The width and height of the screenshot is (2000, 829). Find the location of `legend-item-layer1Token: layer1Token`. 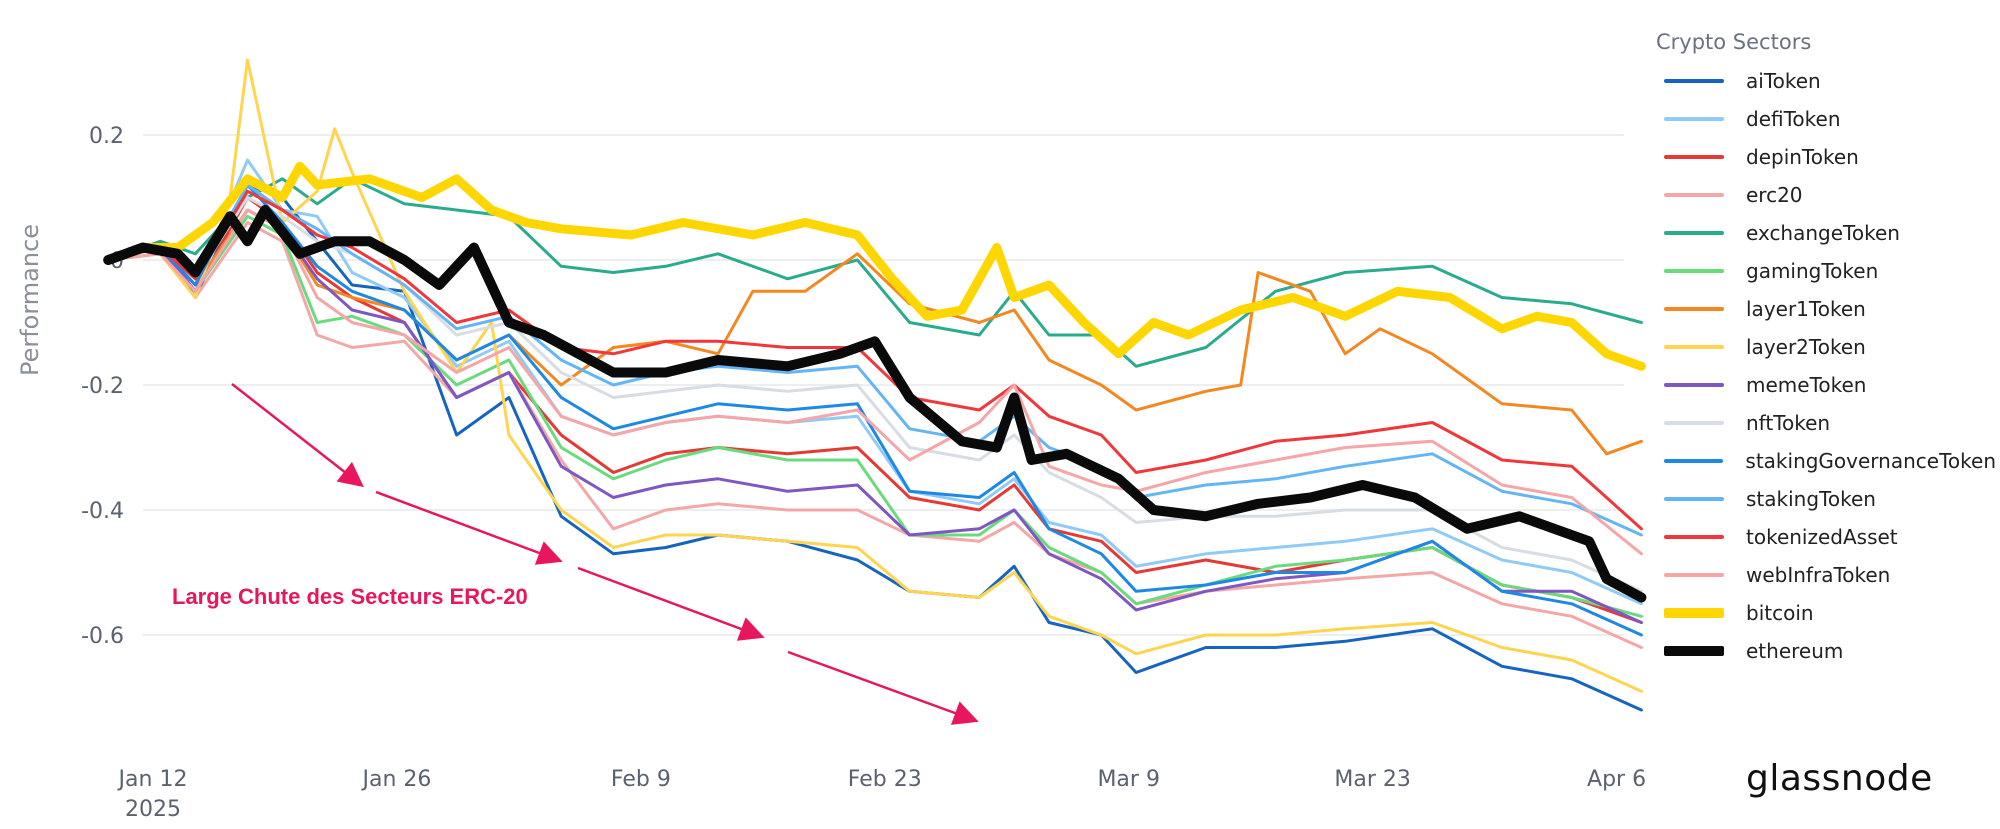

legend-item-layer1Token: layer1Token is located at coordinates (1826, 309).